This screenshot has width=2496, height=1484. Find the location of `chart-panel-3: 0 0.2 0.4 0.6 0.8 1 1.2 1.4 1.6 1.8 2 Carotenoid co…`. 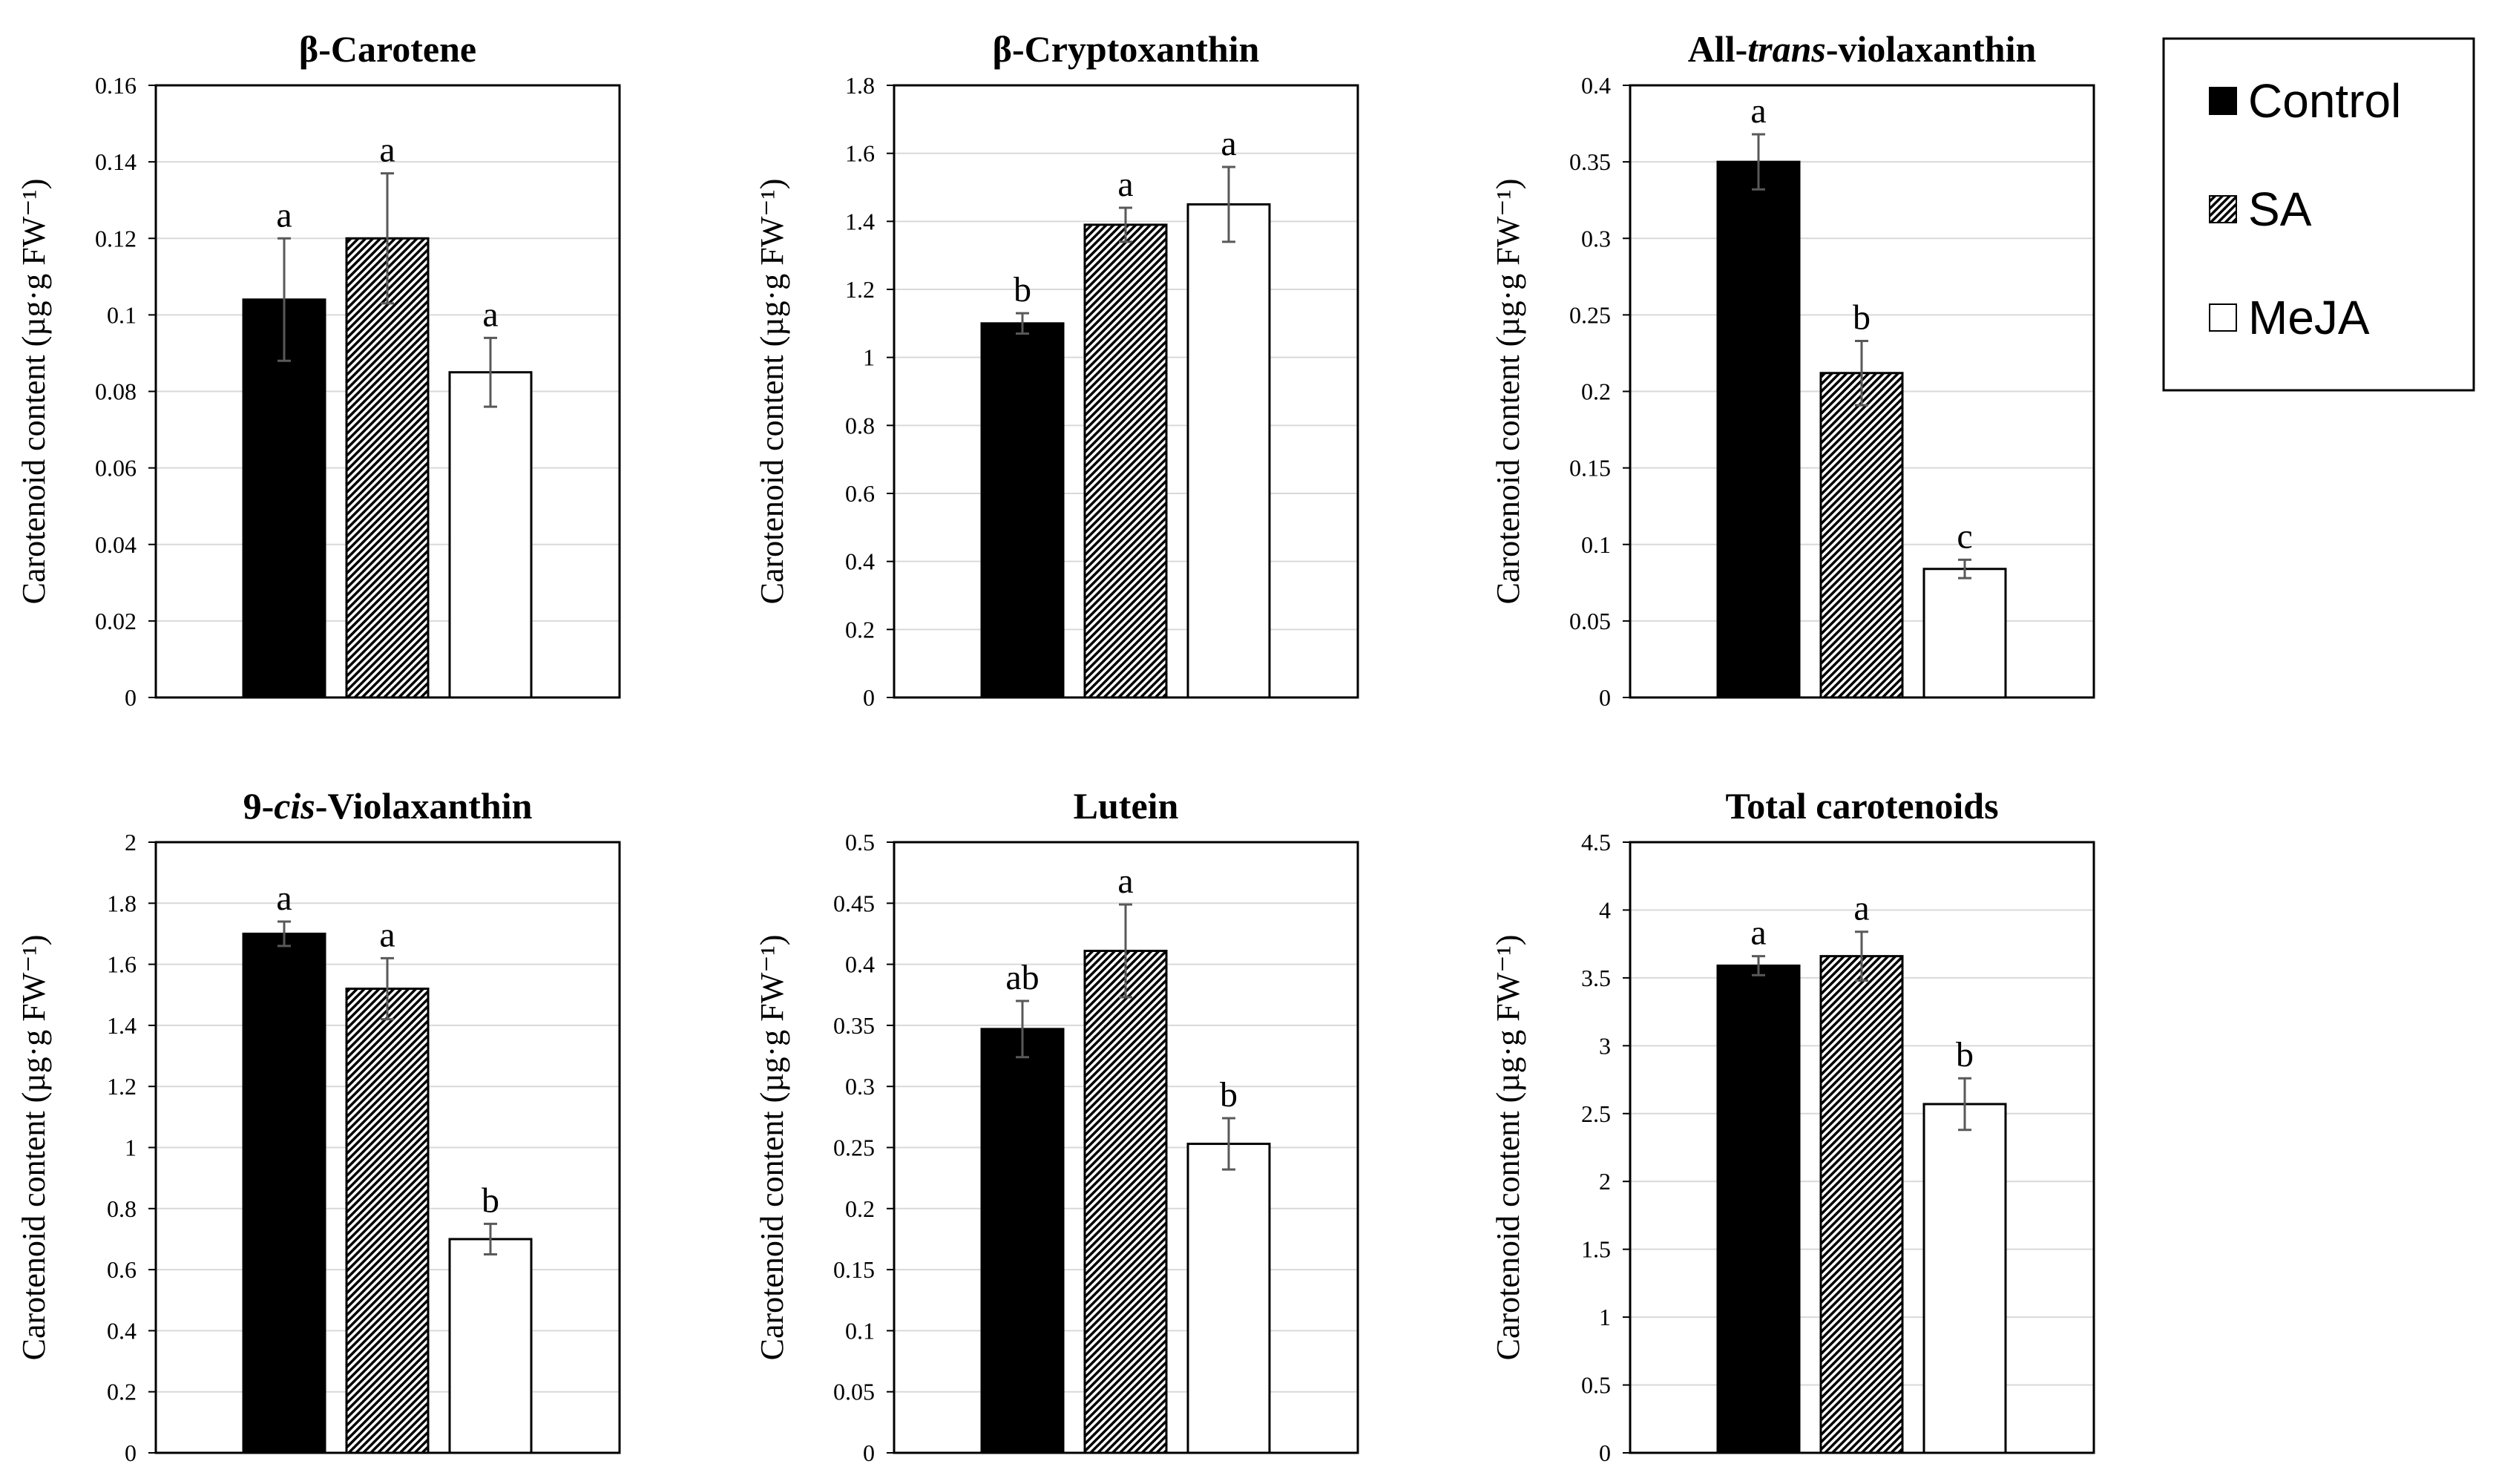

chart-panel-3: 0 0.2 0.4 0.6 0.8 1 1.2 1.4 1.6 1.8 2 Carotenoid co… is located at coordinates (318, 1125).